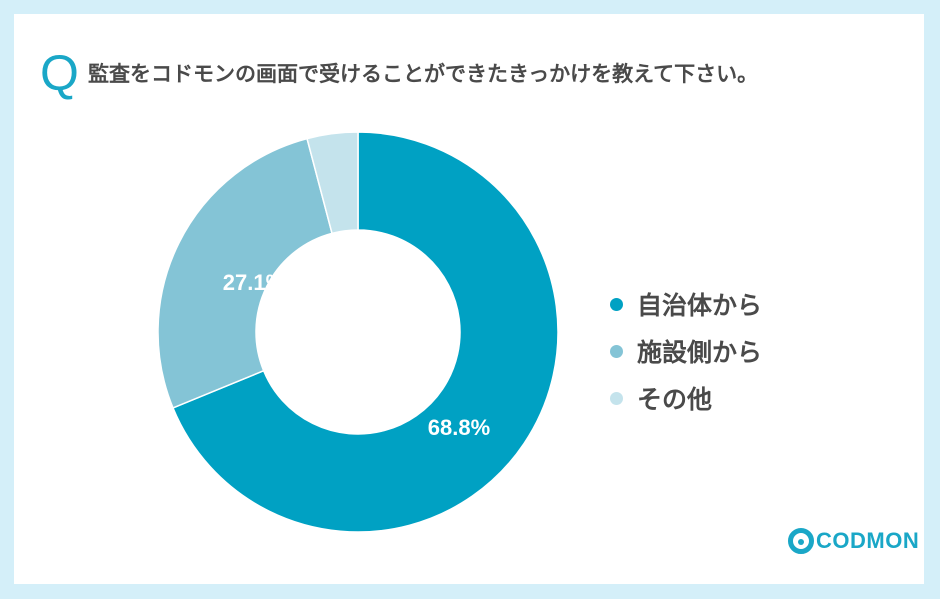 The width and height of the screenshot is (940, 599). I want to click on data-label: 27.1%, so click(254, 282).